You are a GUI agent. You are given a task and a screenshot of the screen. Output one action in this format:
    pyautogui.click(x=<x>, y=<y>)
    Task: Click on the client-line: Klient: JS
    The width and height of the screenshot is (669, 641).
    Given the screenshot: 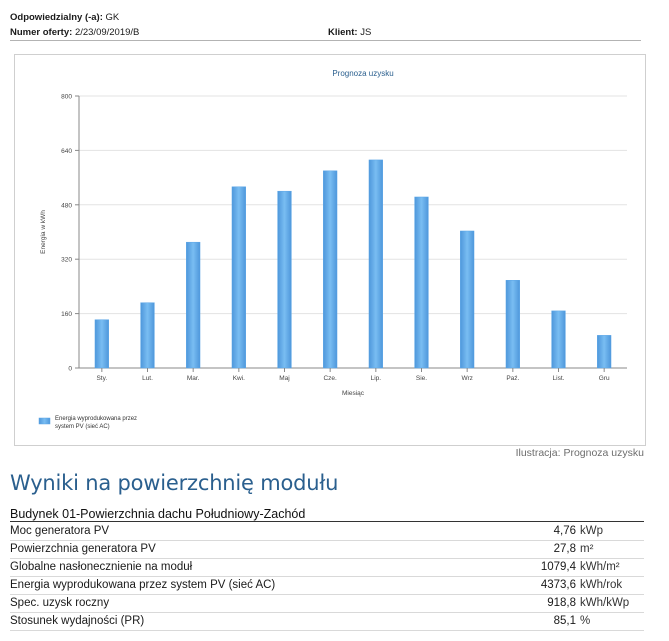 What is the action you would take?
    pyautogui.click(x=349, y=32)
    